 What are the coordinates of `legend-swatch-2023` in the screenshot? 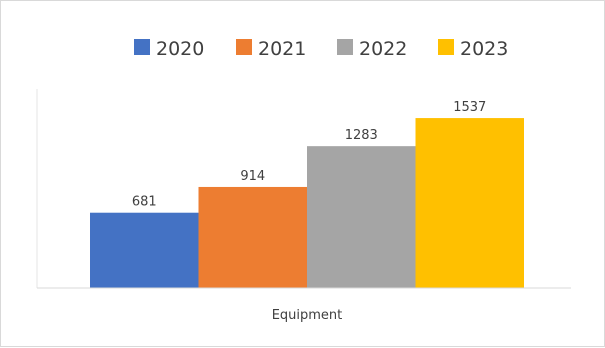 It's located at (446, 47).